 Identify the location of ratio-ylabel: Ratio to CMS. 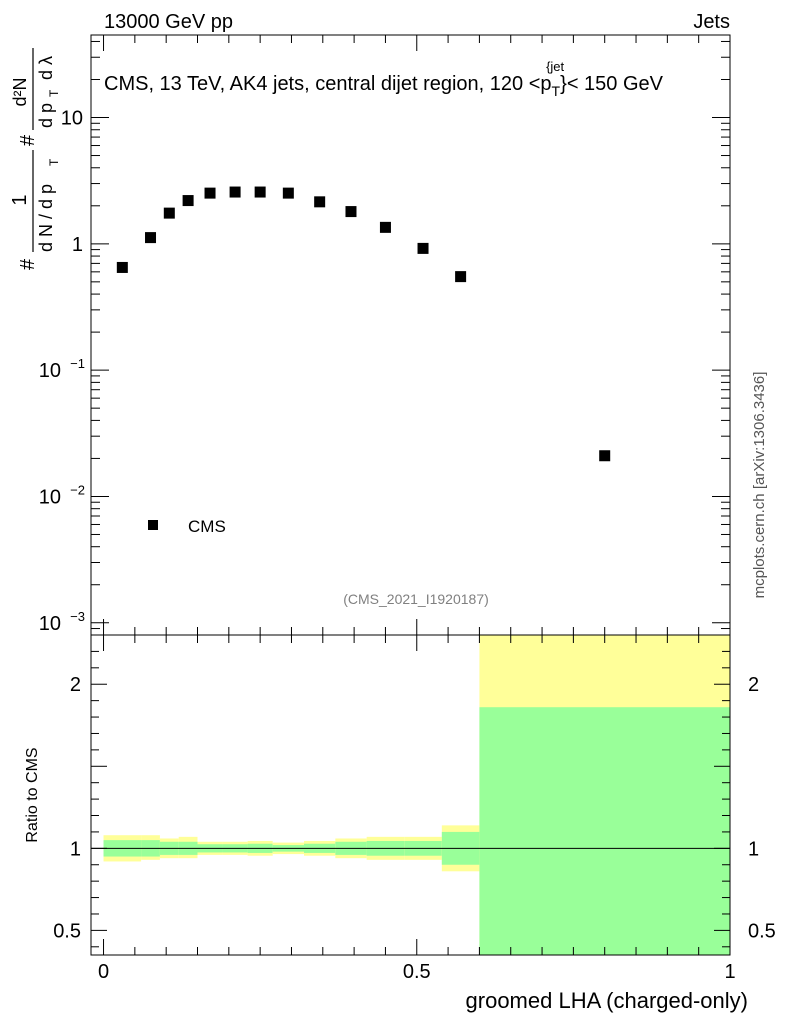
(32, 794).